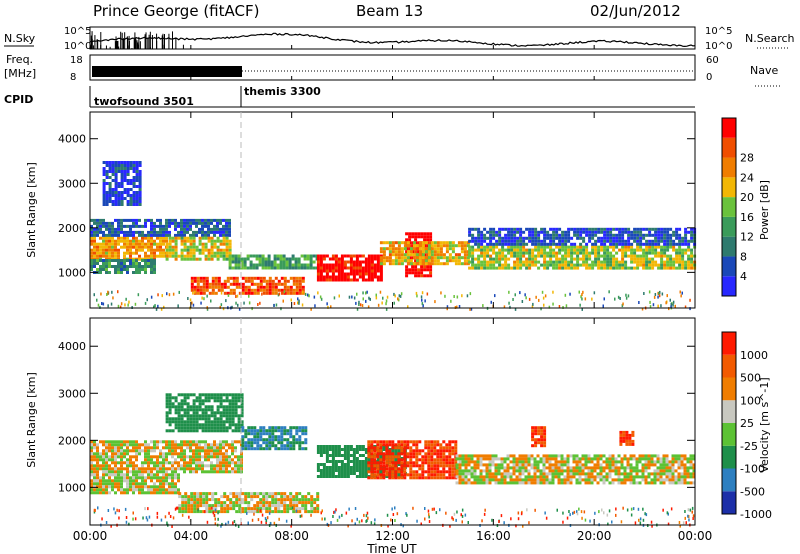  I want to click on nave-tick-bottom: 0, so click(709, 77).